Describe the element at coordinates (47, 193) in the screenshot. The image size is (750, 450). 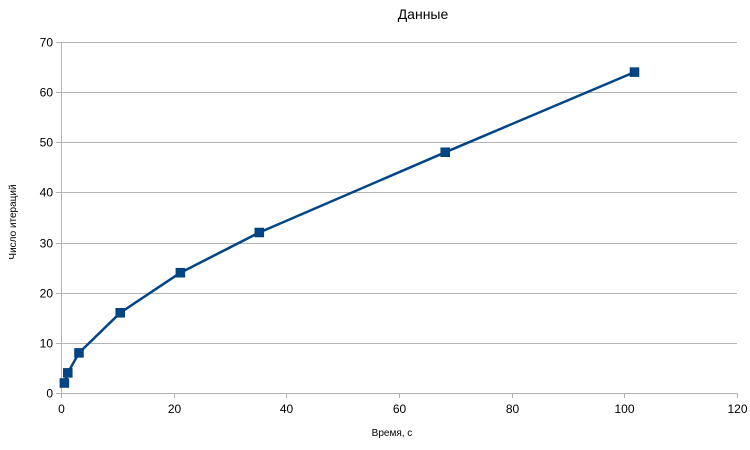
I see `y-tick-label: 40` at that location.